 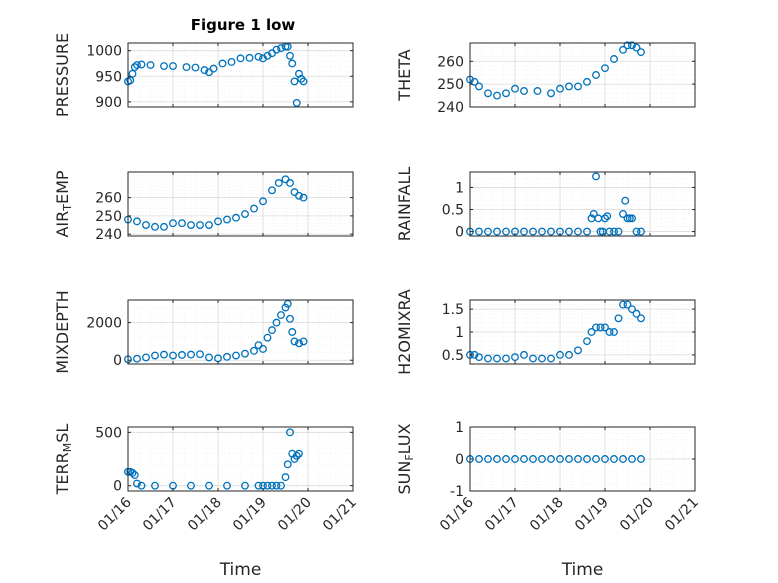 I want to click on x-tick-label: 01/21, so click(x=340, y=515).